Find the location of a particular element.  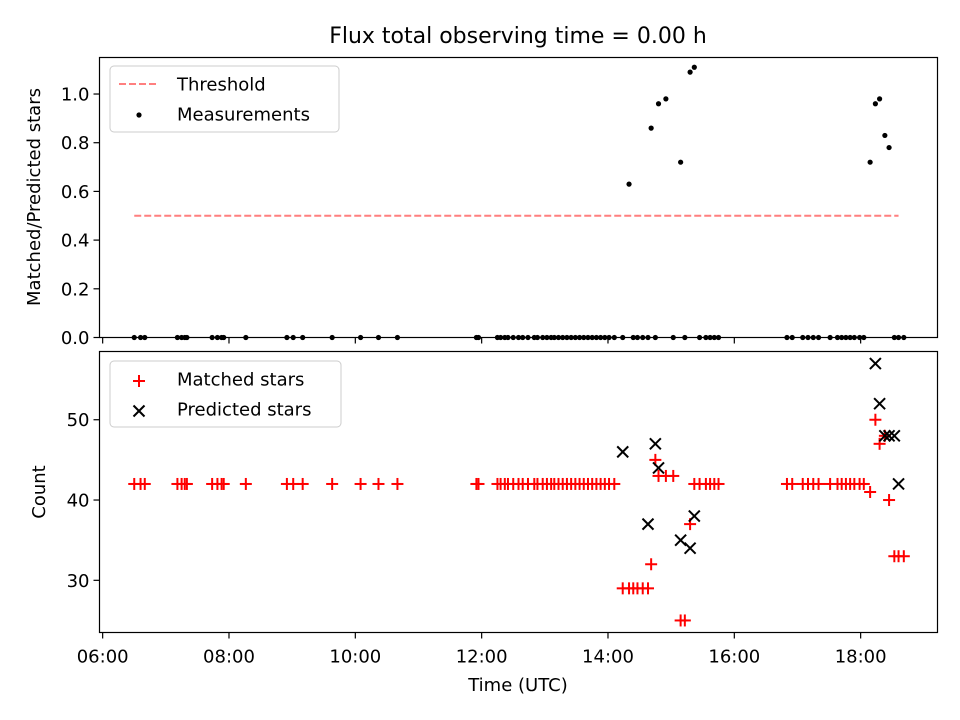

top-legend-box is located at coordinates (224, 99).